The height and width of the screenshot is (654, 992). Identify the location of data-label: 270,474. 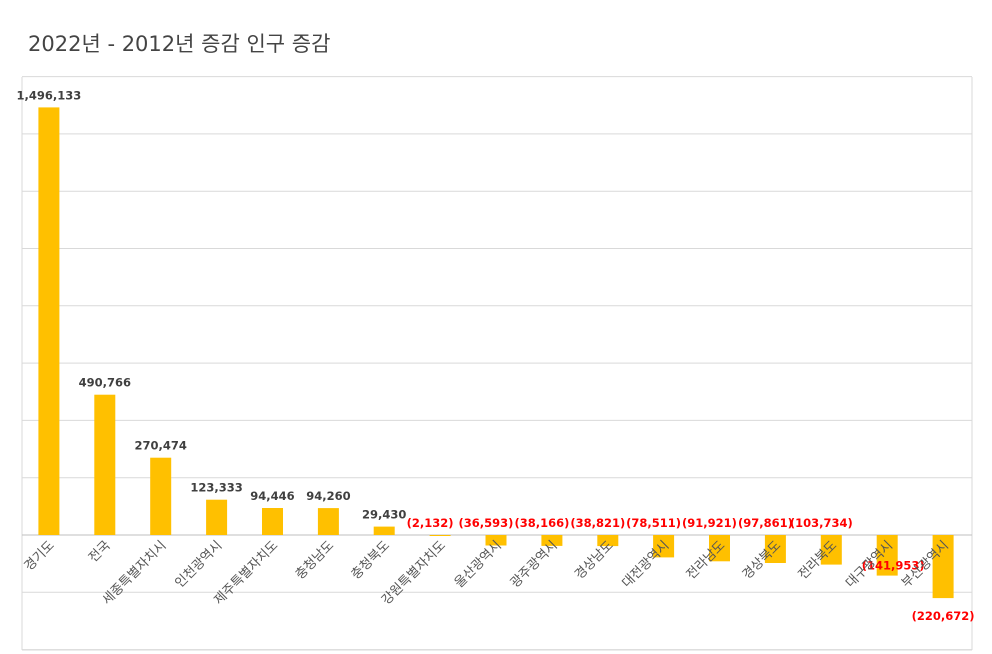
(161, 446).